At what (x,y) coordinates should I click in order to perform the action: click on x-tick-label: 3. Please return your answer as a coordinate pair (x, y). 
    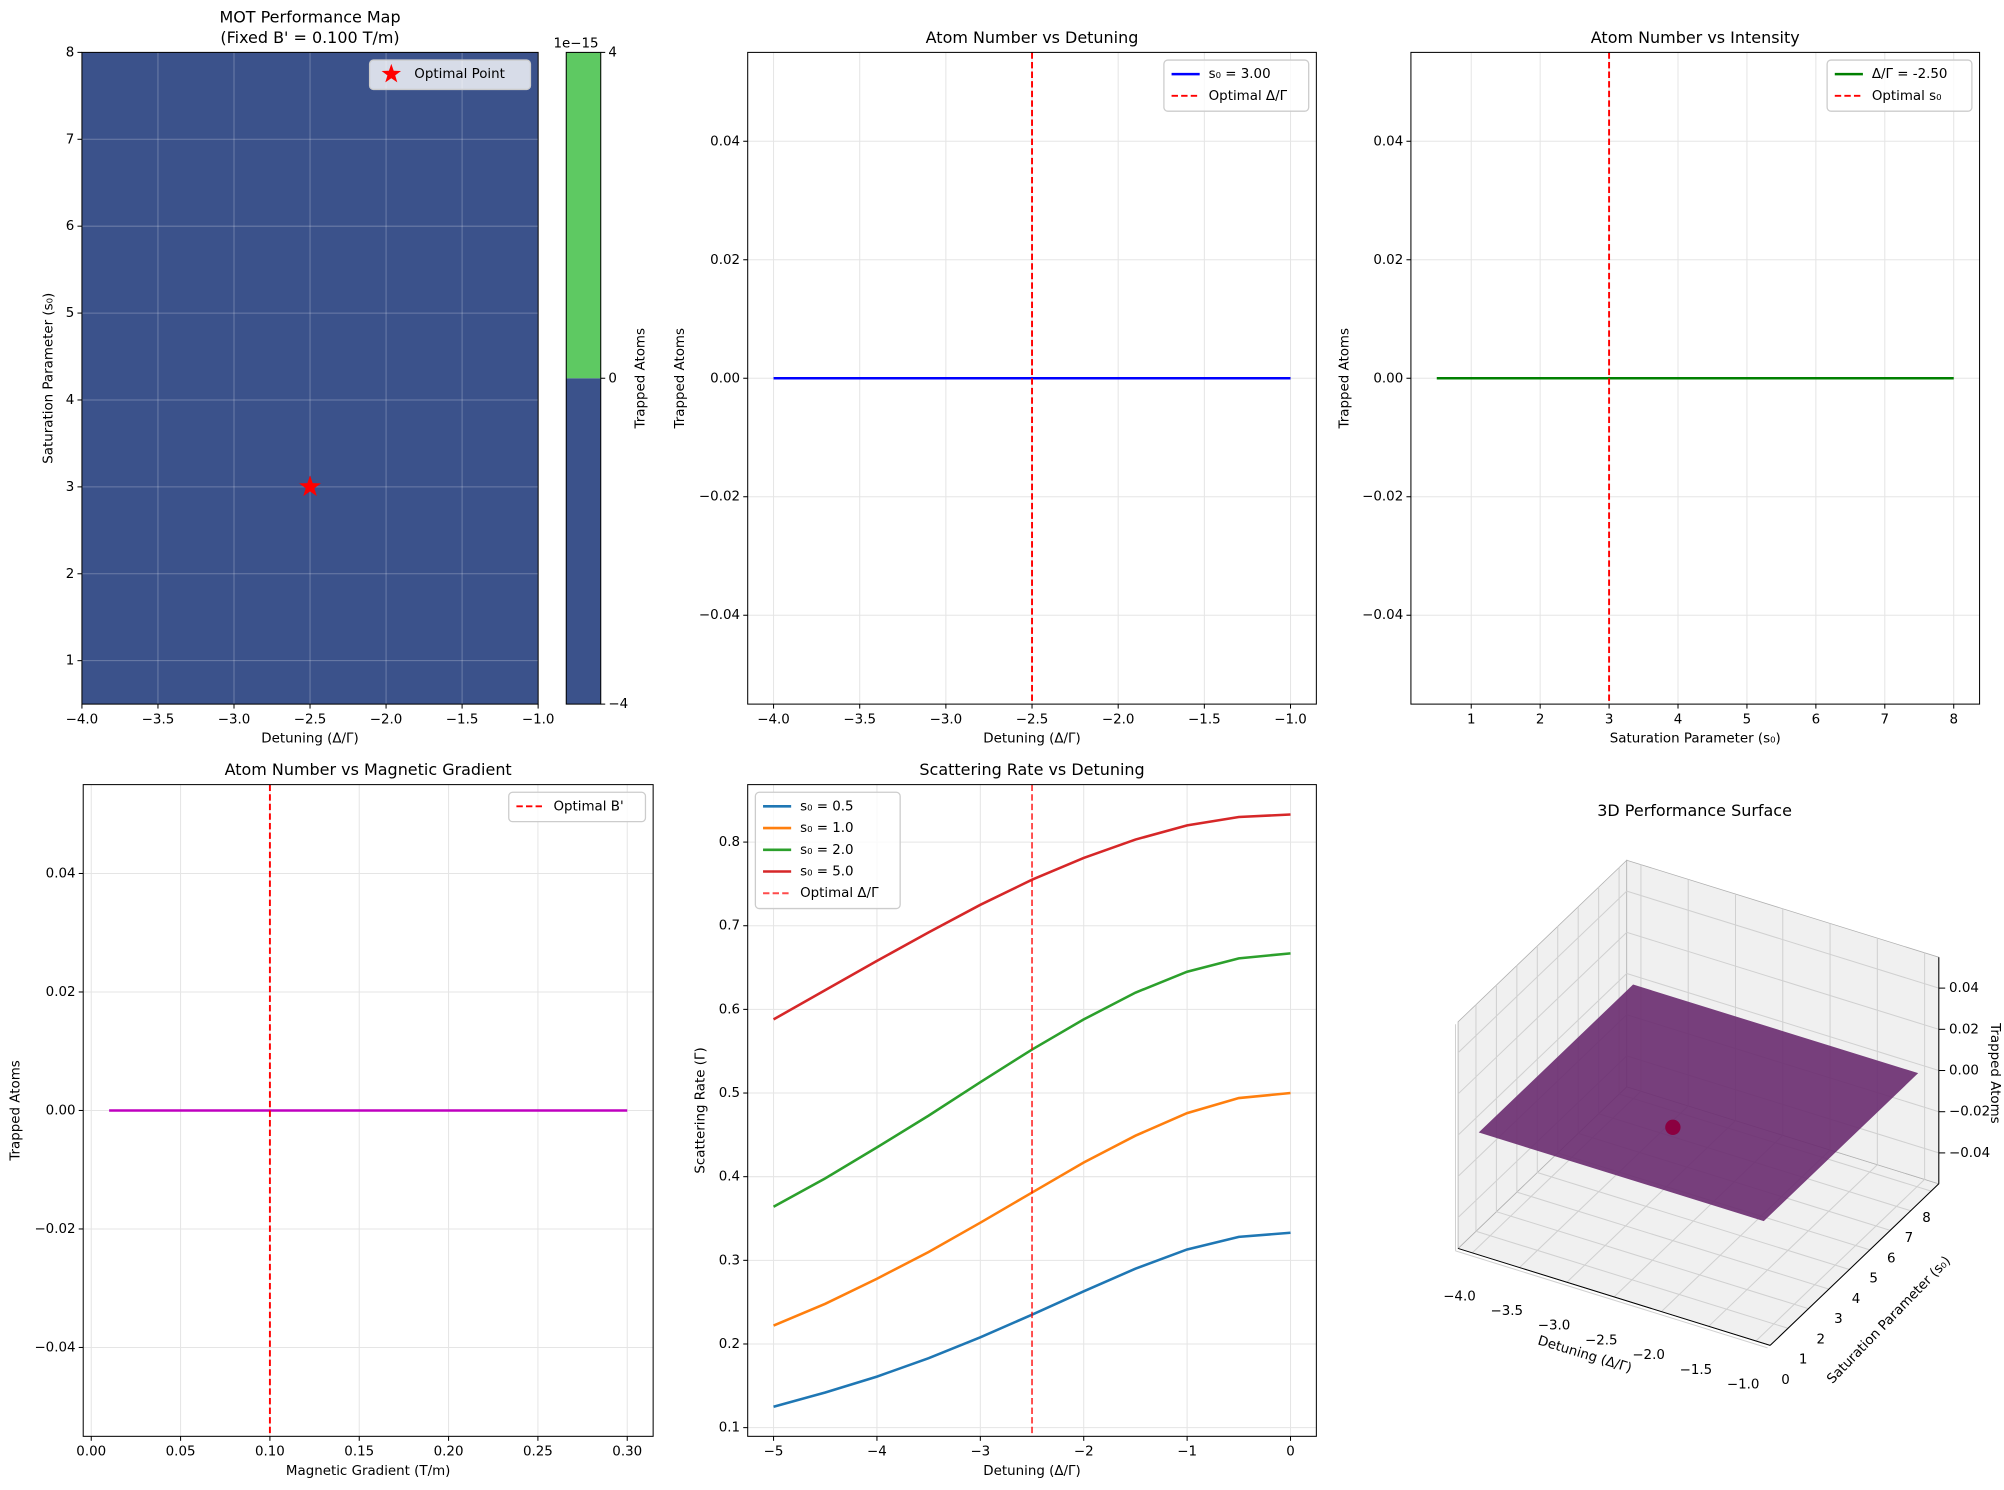
    Looking at the image, I should click on (1609, 719).